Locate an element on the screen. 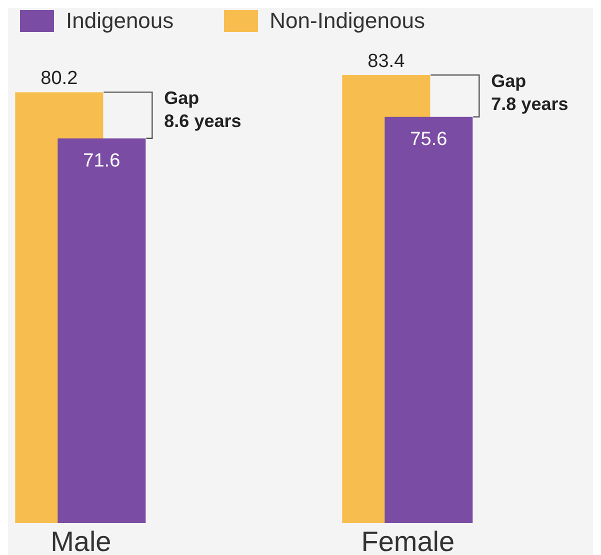 The width and height of the screenshot is (601, 555). legend-label: Non-Indigenous is located at coordinates (347, 21).